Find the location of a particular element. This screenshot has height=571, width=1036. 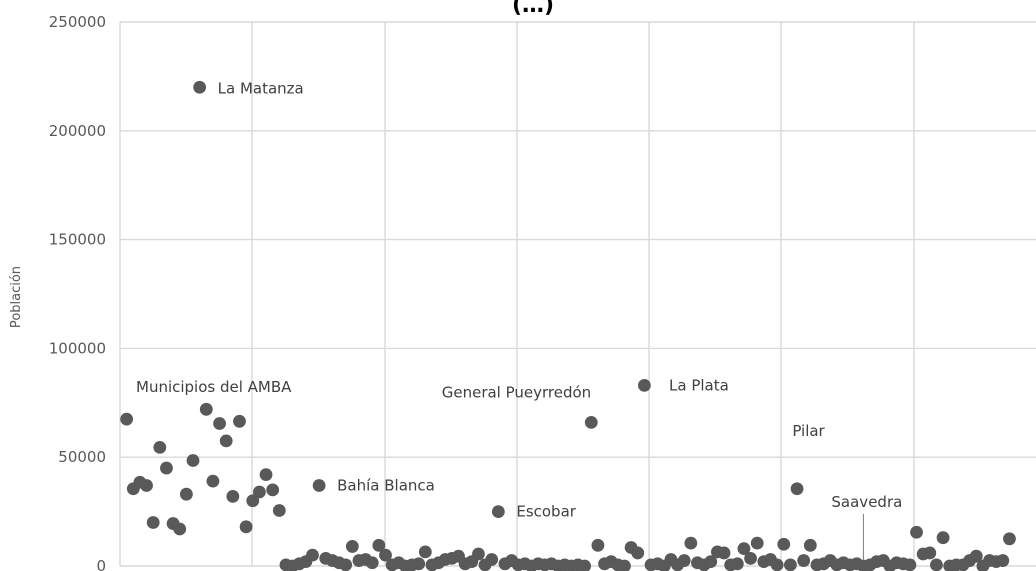

annotation-label: General Pueyrredón is located at coordinates (516, 392).